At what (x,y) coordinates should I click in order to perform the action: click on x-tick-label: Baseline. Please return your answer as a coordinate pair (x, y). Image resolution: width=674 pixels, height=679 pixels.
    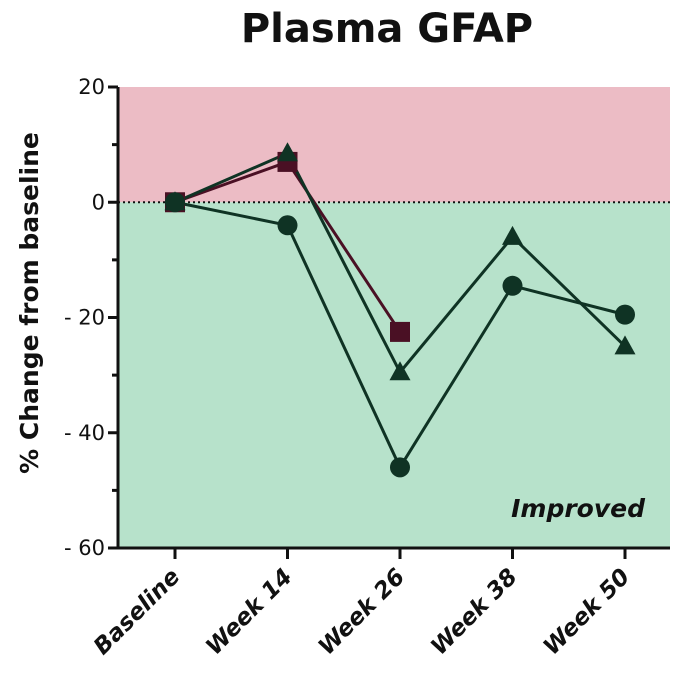
    Looking at the image, I should click on (137, 612).